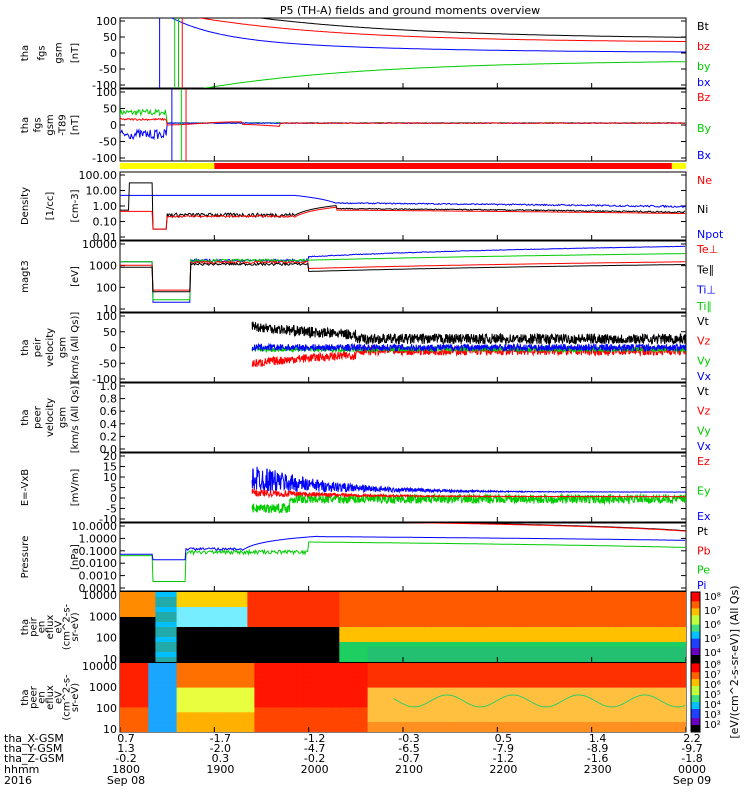  What do you see at coordinates (706, 290) in the screenshot?
I see `legend-entry: Ti⊥` at bounding box center [706, 290].